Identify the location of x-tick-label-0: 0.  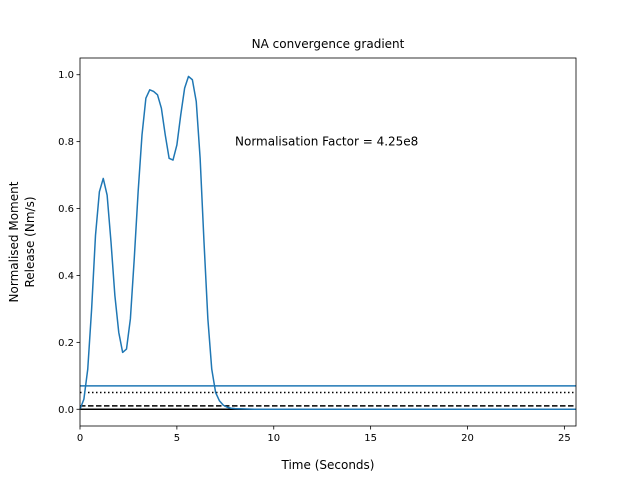
(80, 438).